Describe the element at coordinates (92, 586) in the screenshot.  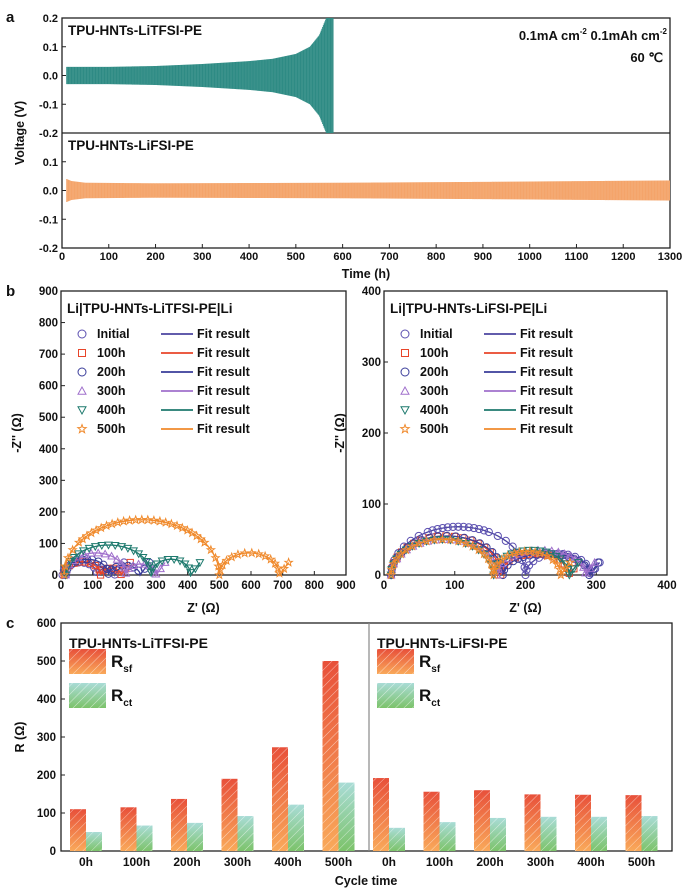
I see `x-tick-label: 100` at that location.